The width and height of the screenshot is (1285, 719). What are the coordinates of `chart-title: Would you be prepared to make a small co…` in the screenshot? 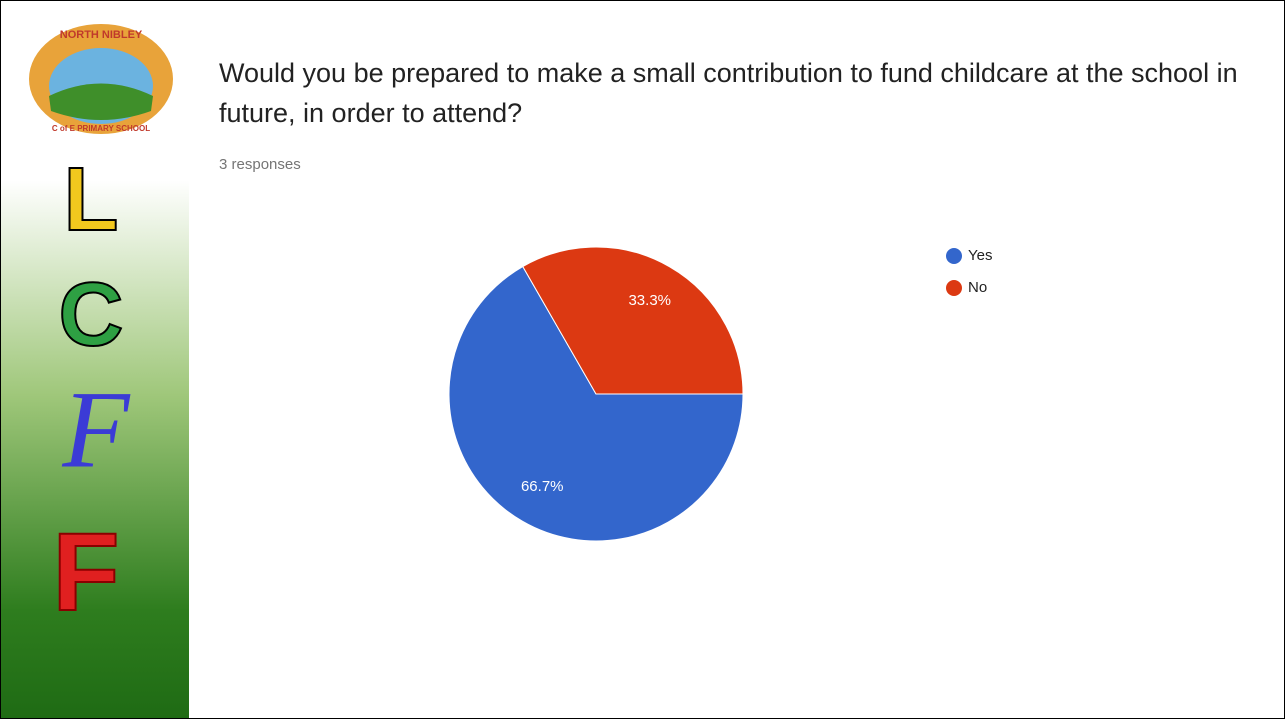 It's located at (728, 93).